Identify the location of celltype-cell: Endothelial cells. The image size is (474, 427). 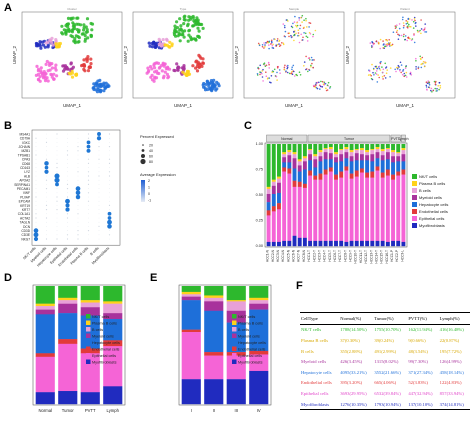
(316, 383).